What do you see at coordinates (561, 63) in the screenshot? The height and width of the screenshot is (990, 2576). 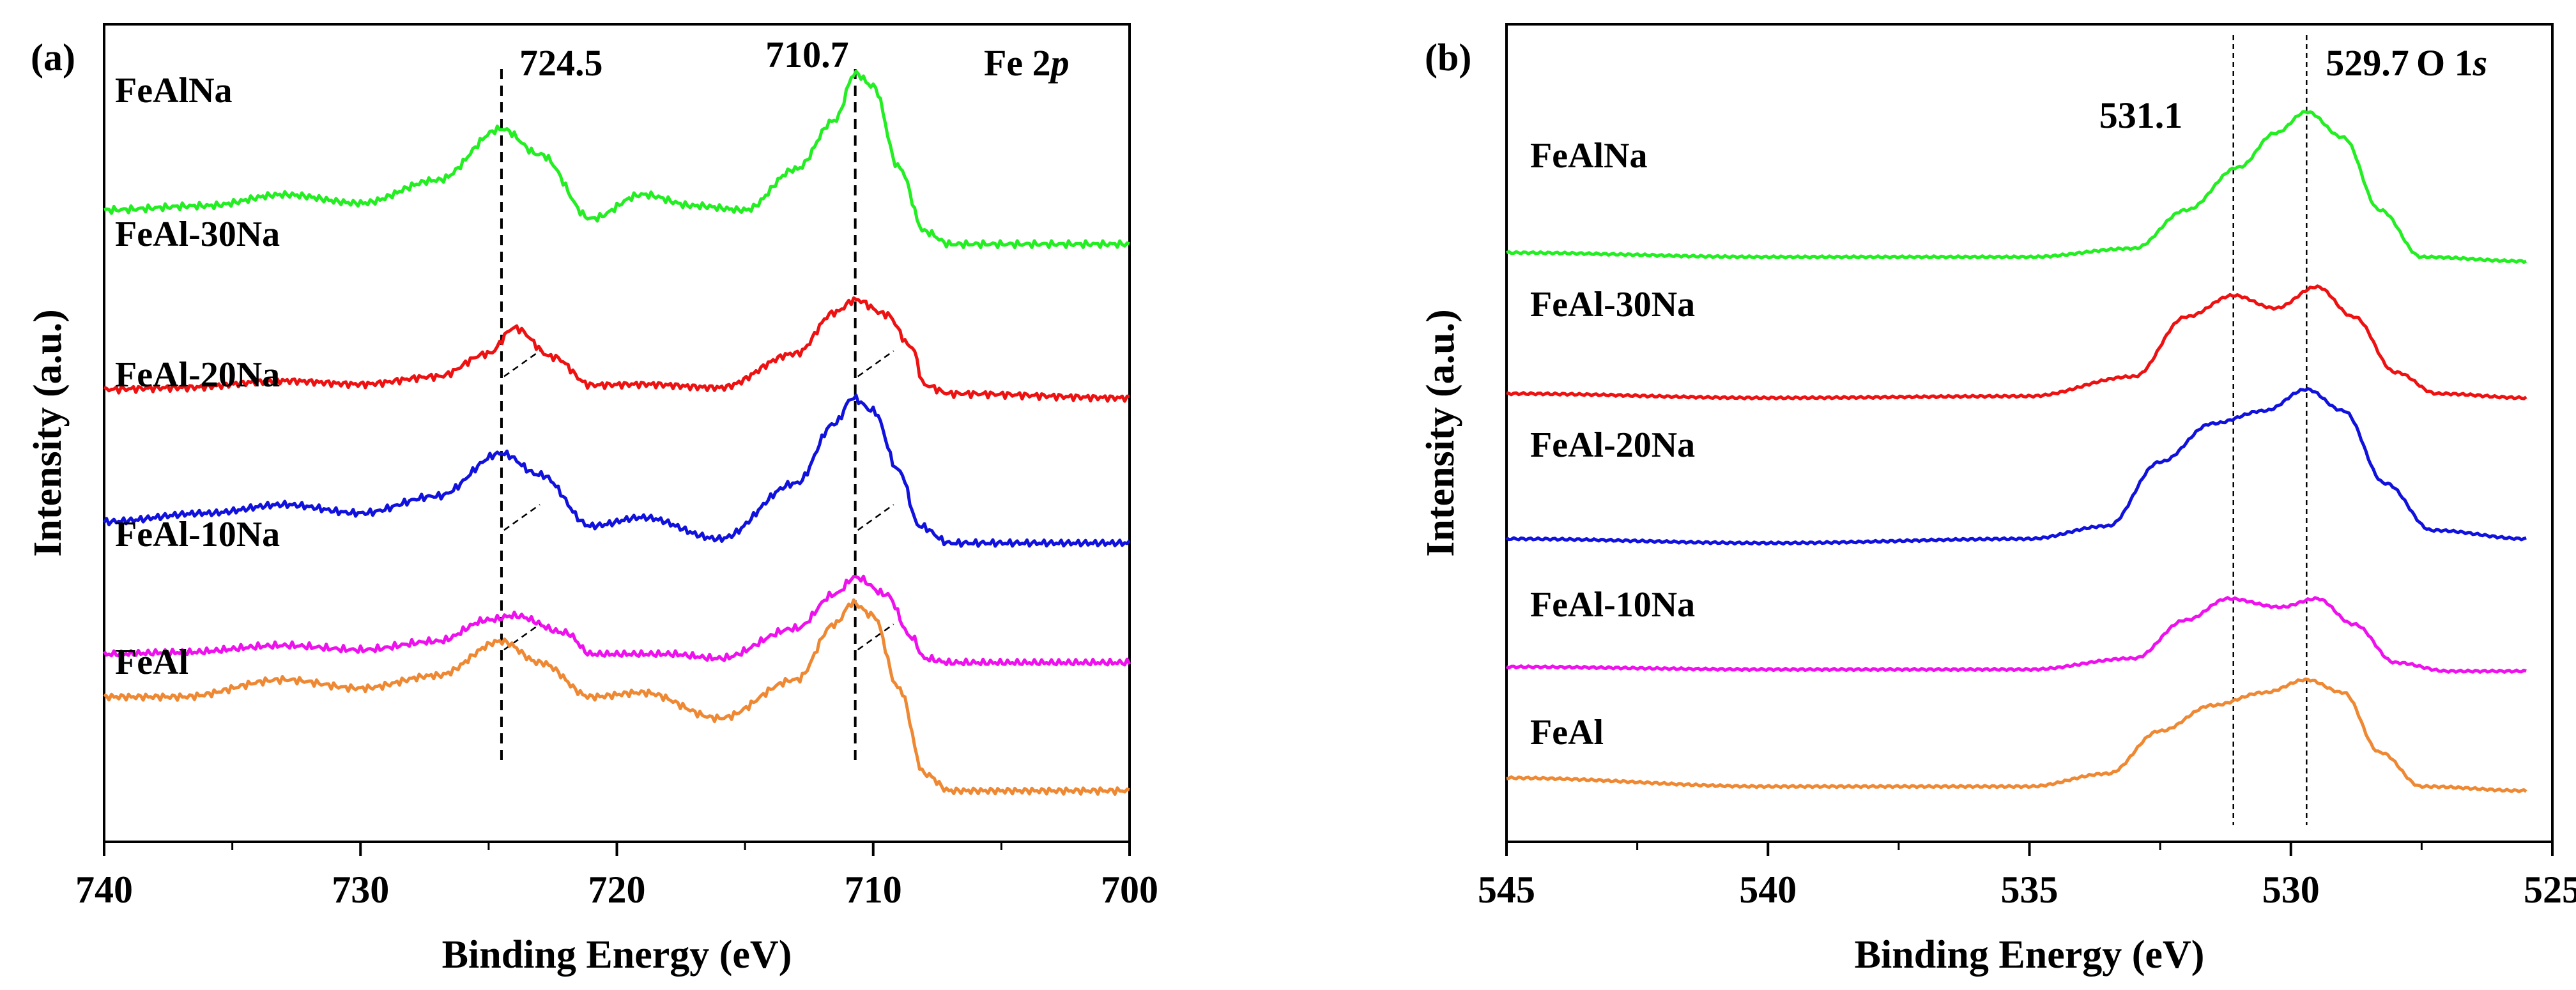 I see `peak-label: 724.5` at bounding box center [561, 63].